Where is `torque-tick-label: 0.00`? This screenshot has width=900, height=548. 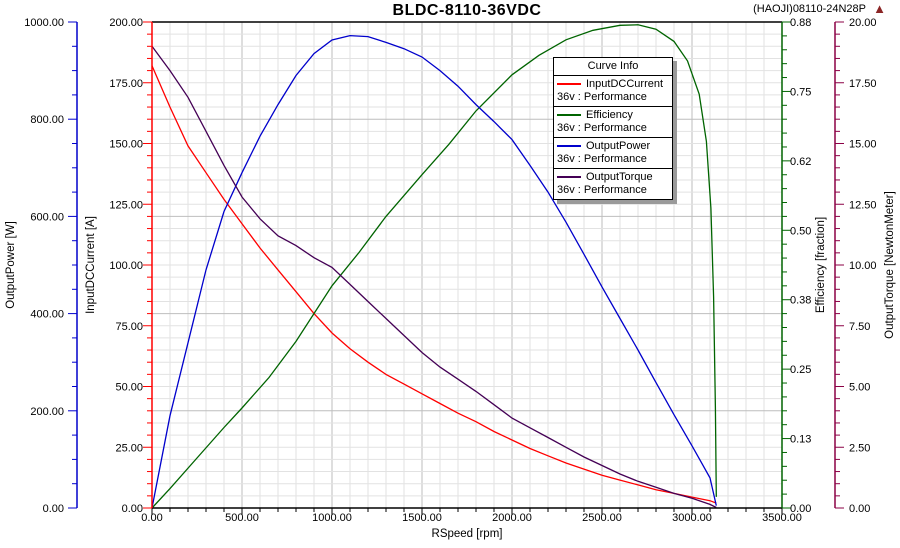
torque-tick-label: 0.00 is located at coordinates (859, 509).